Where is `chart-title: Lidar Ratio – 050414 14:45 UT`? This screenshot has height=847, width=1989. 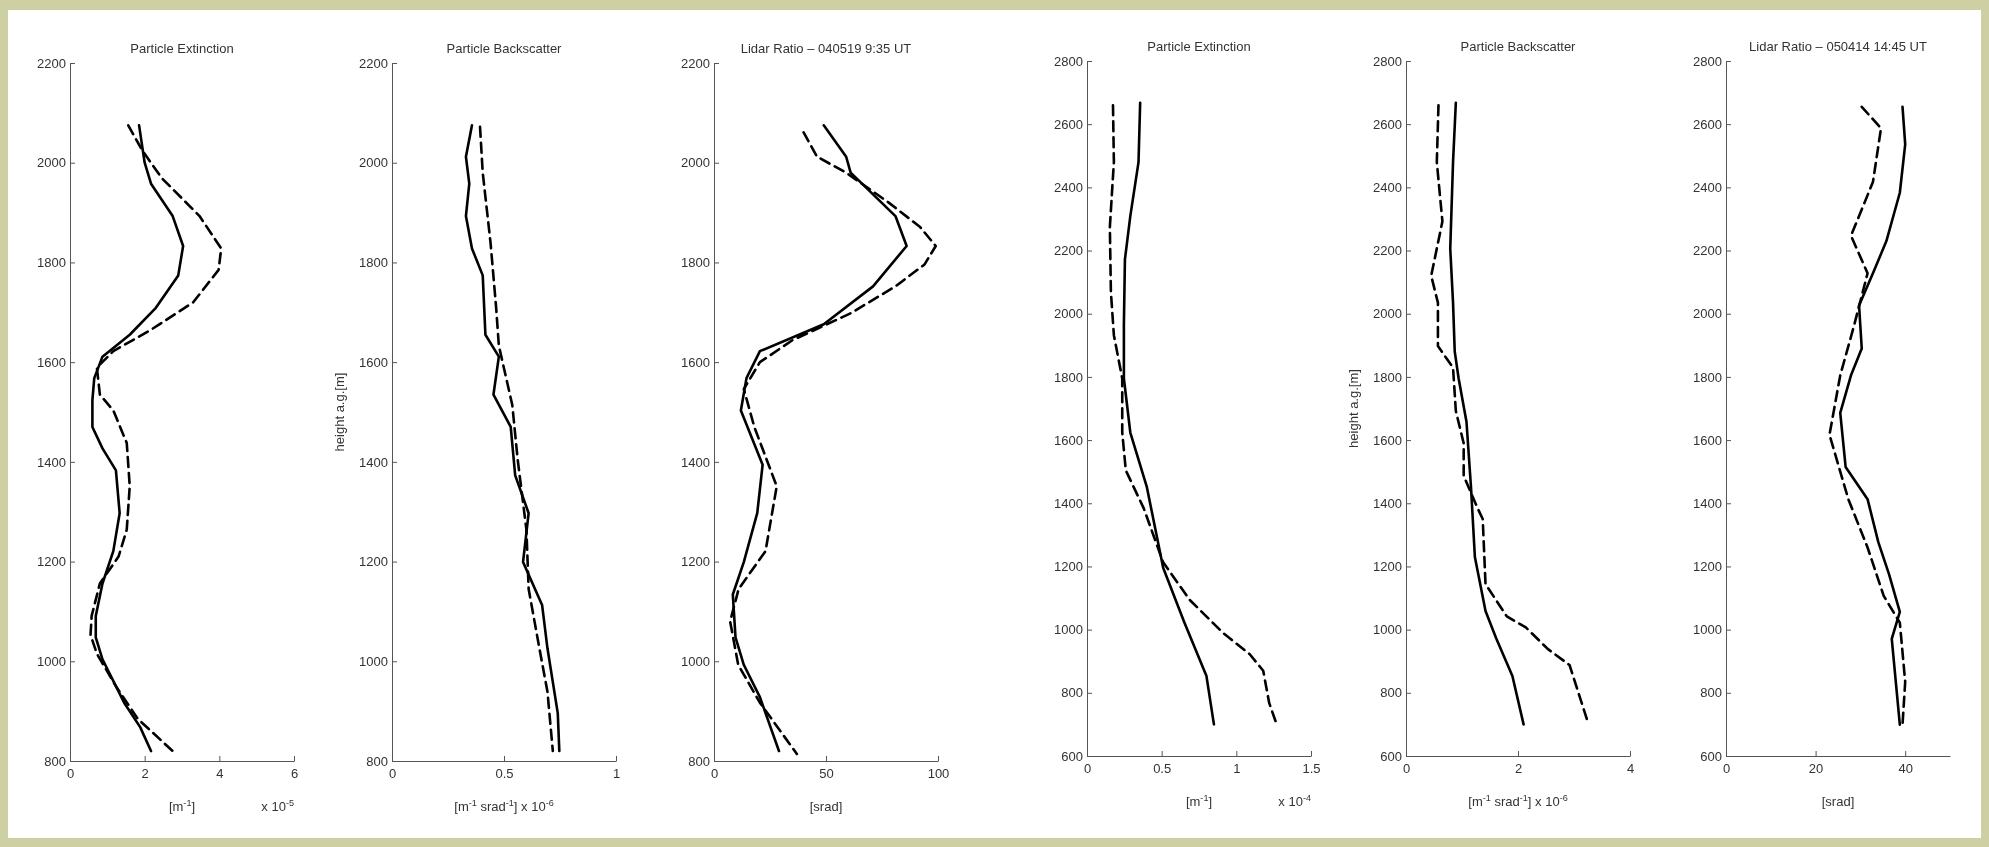
chart-title: Lidar Ratio – 050414 14:45 UT is located at coordinates (1838, 46).